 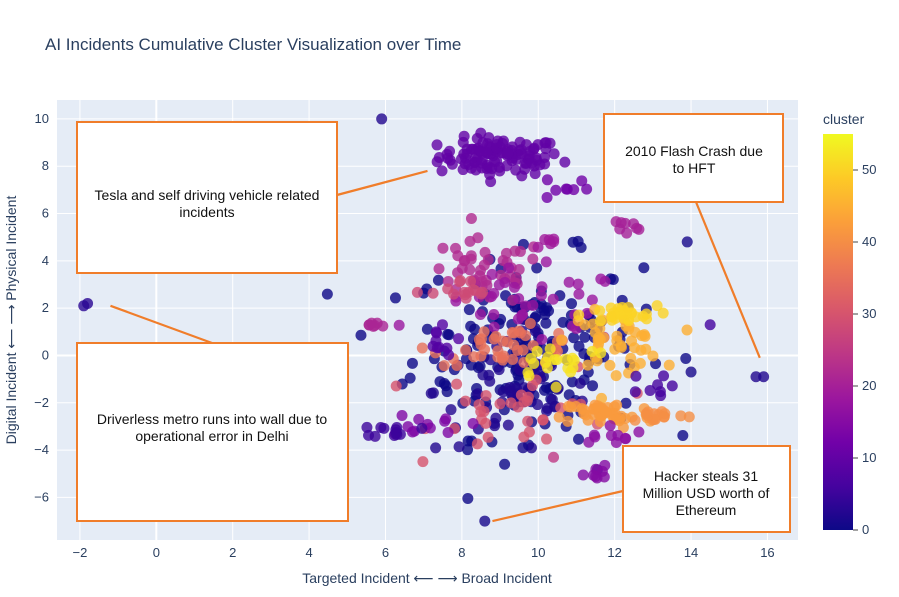 What do you see at coordinates (727, 280) in the screenshot?
I see `annotation-arrow` at bounding box center [727, 280].